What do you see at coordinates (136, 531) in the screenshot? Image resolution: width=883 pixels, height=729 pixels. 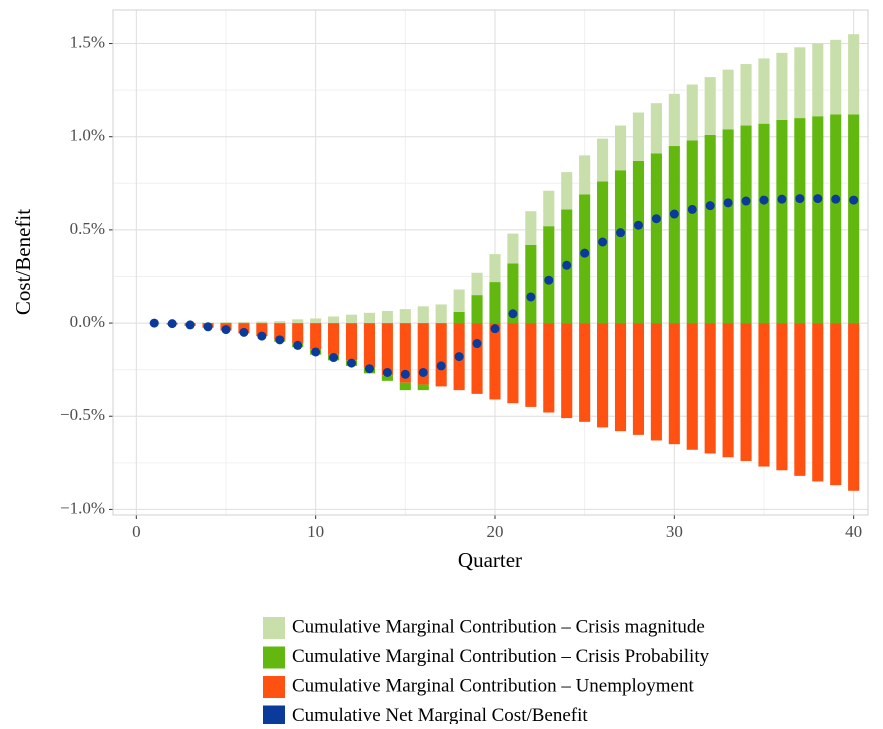 I see `x-tick-label: 0` at bounding box center [136, 531].